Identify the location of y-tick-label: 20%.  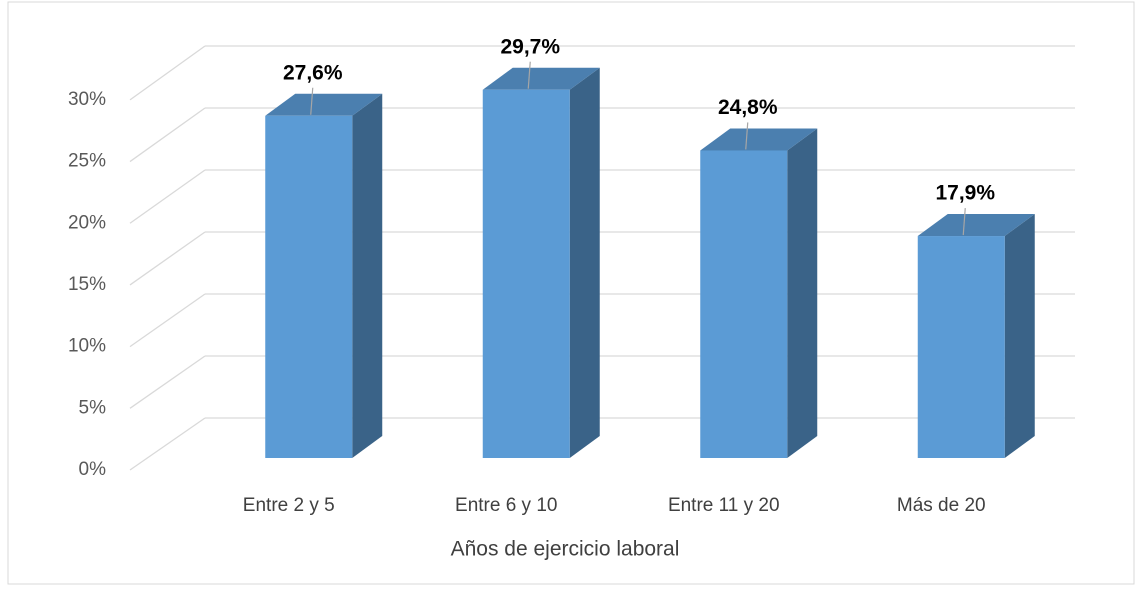
(87, 222).